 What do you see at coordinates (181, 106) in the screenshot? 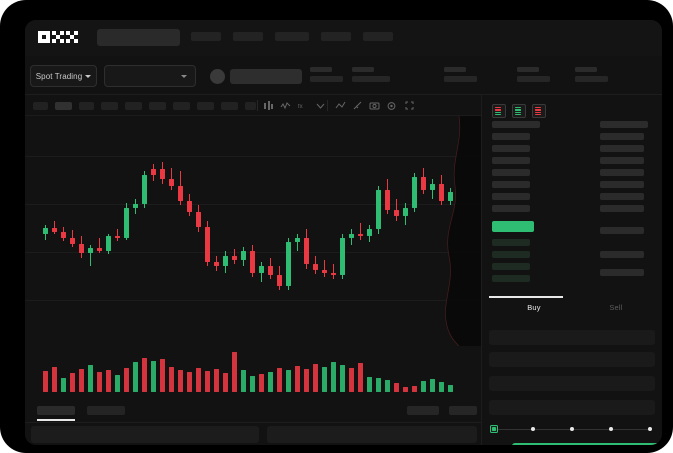
I see `tf-1d` at bounding box center [181, 106].